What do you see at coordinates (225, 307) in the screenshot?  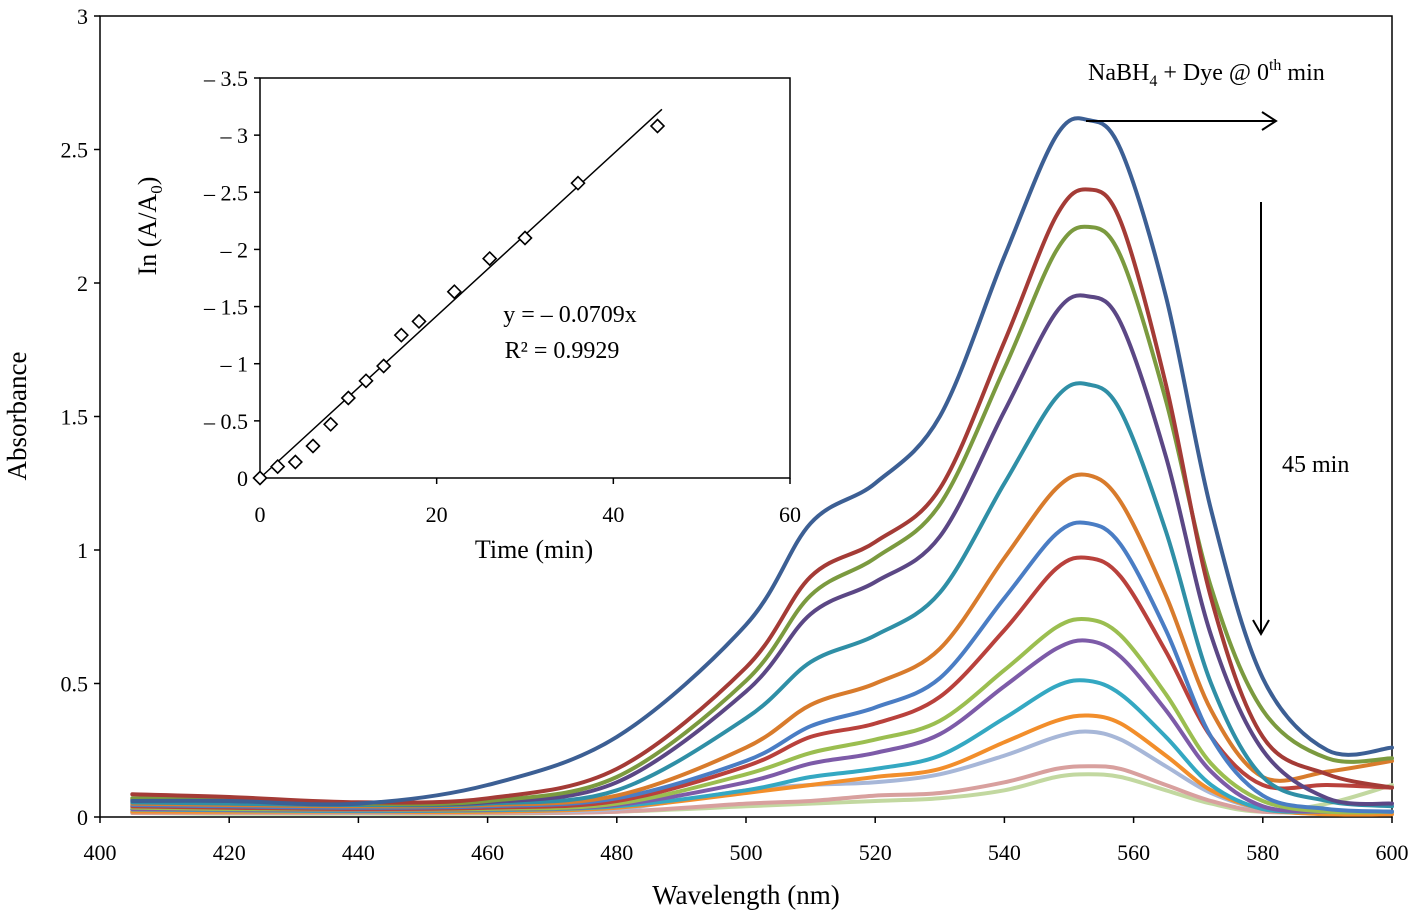 I see `inset-y-tick-label: – 1.5` at bounding box center [225, 307].